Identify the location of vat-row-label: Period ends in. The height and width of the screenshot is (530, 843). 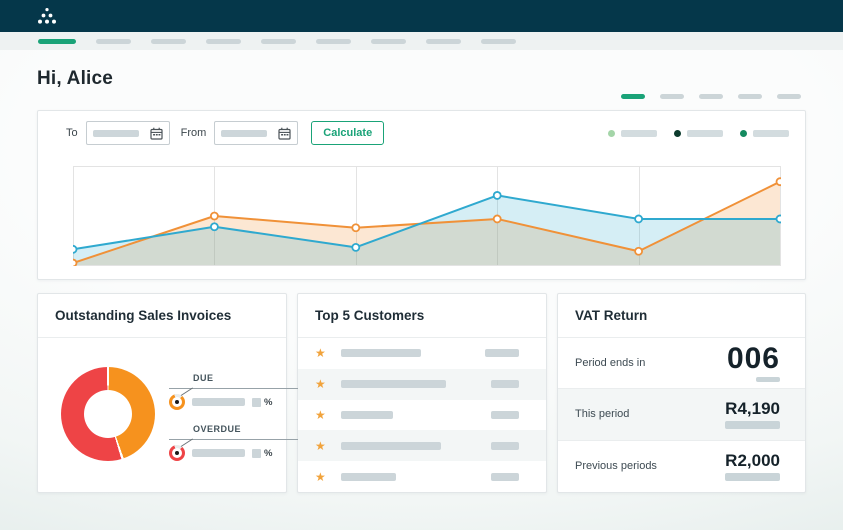
(610, 363).